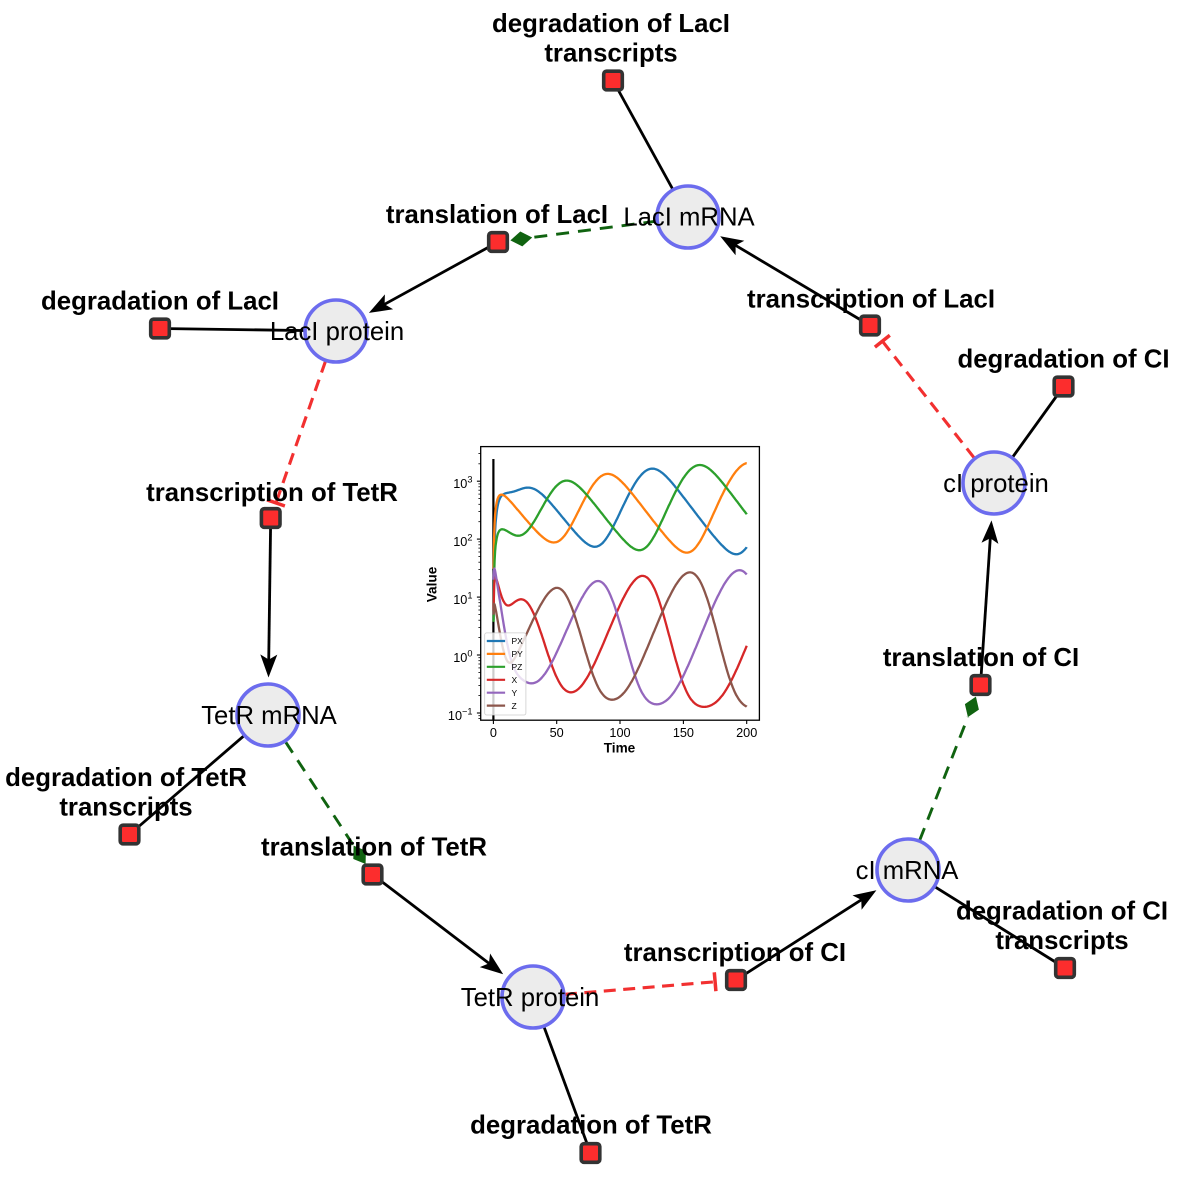  Describe the element at coordinates (518, 641) in the screenshot. I see `svg-text: PX` at that location.